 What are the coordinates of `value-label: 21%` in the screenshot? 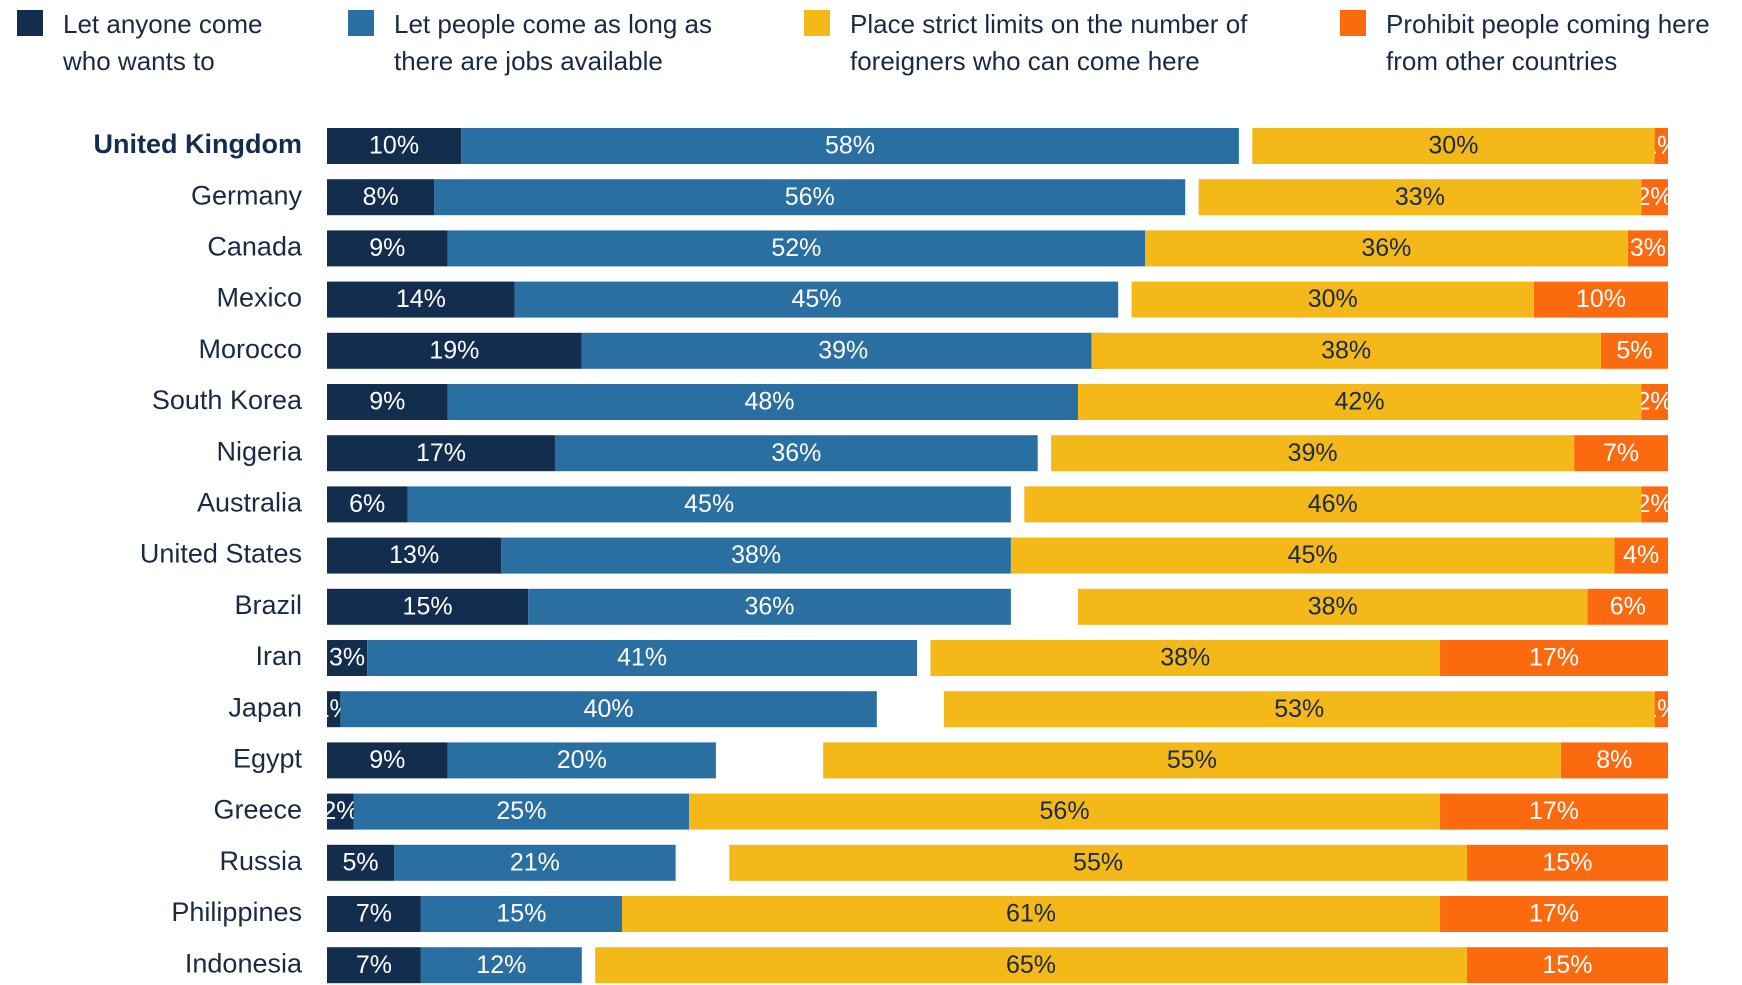 It's located at (535, 862).